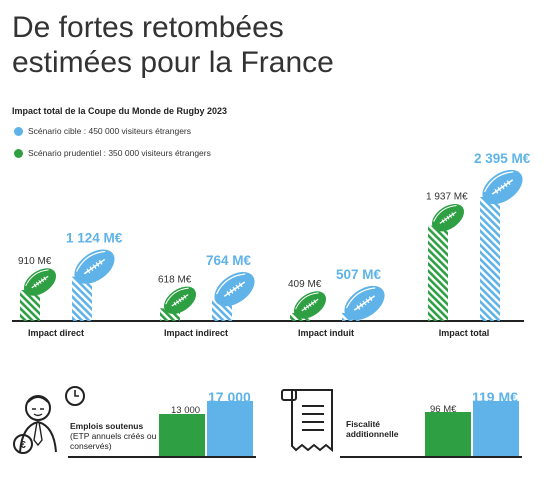 Image resolution: width=544 pixels, height=482 pixels. What do you see at coordinates (372, 429) in the screenshot?
I see `tax-label-bold: Fiscalité additionnelle` at bounding box center [372, 429].